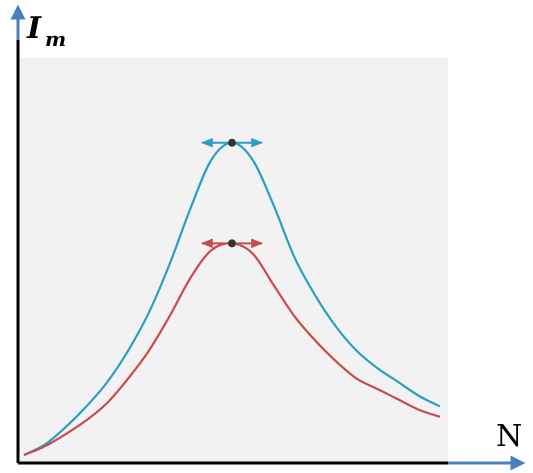  Describe the element at coordinates (509, 436) in the screenshot. I see `x-axis-label: N` at that location.